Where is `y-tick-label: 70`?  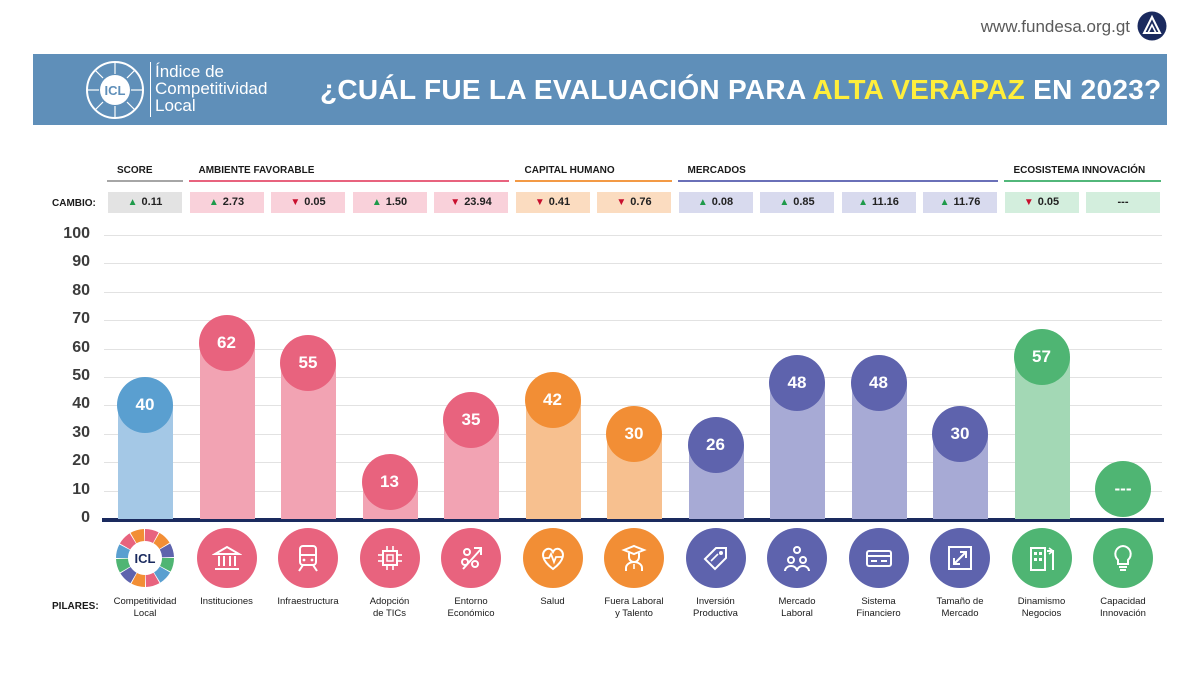 y-tick-label: 70 is located at coordinates (81, 319).